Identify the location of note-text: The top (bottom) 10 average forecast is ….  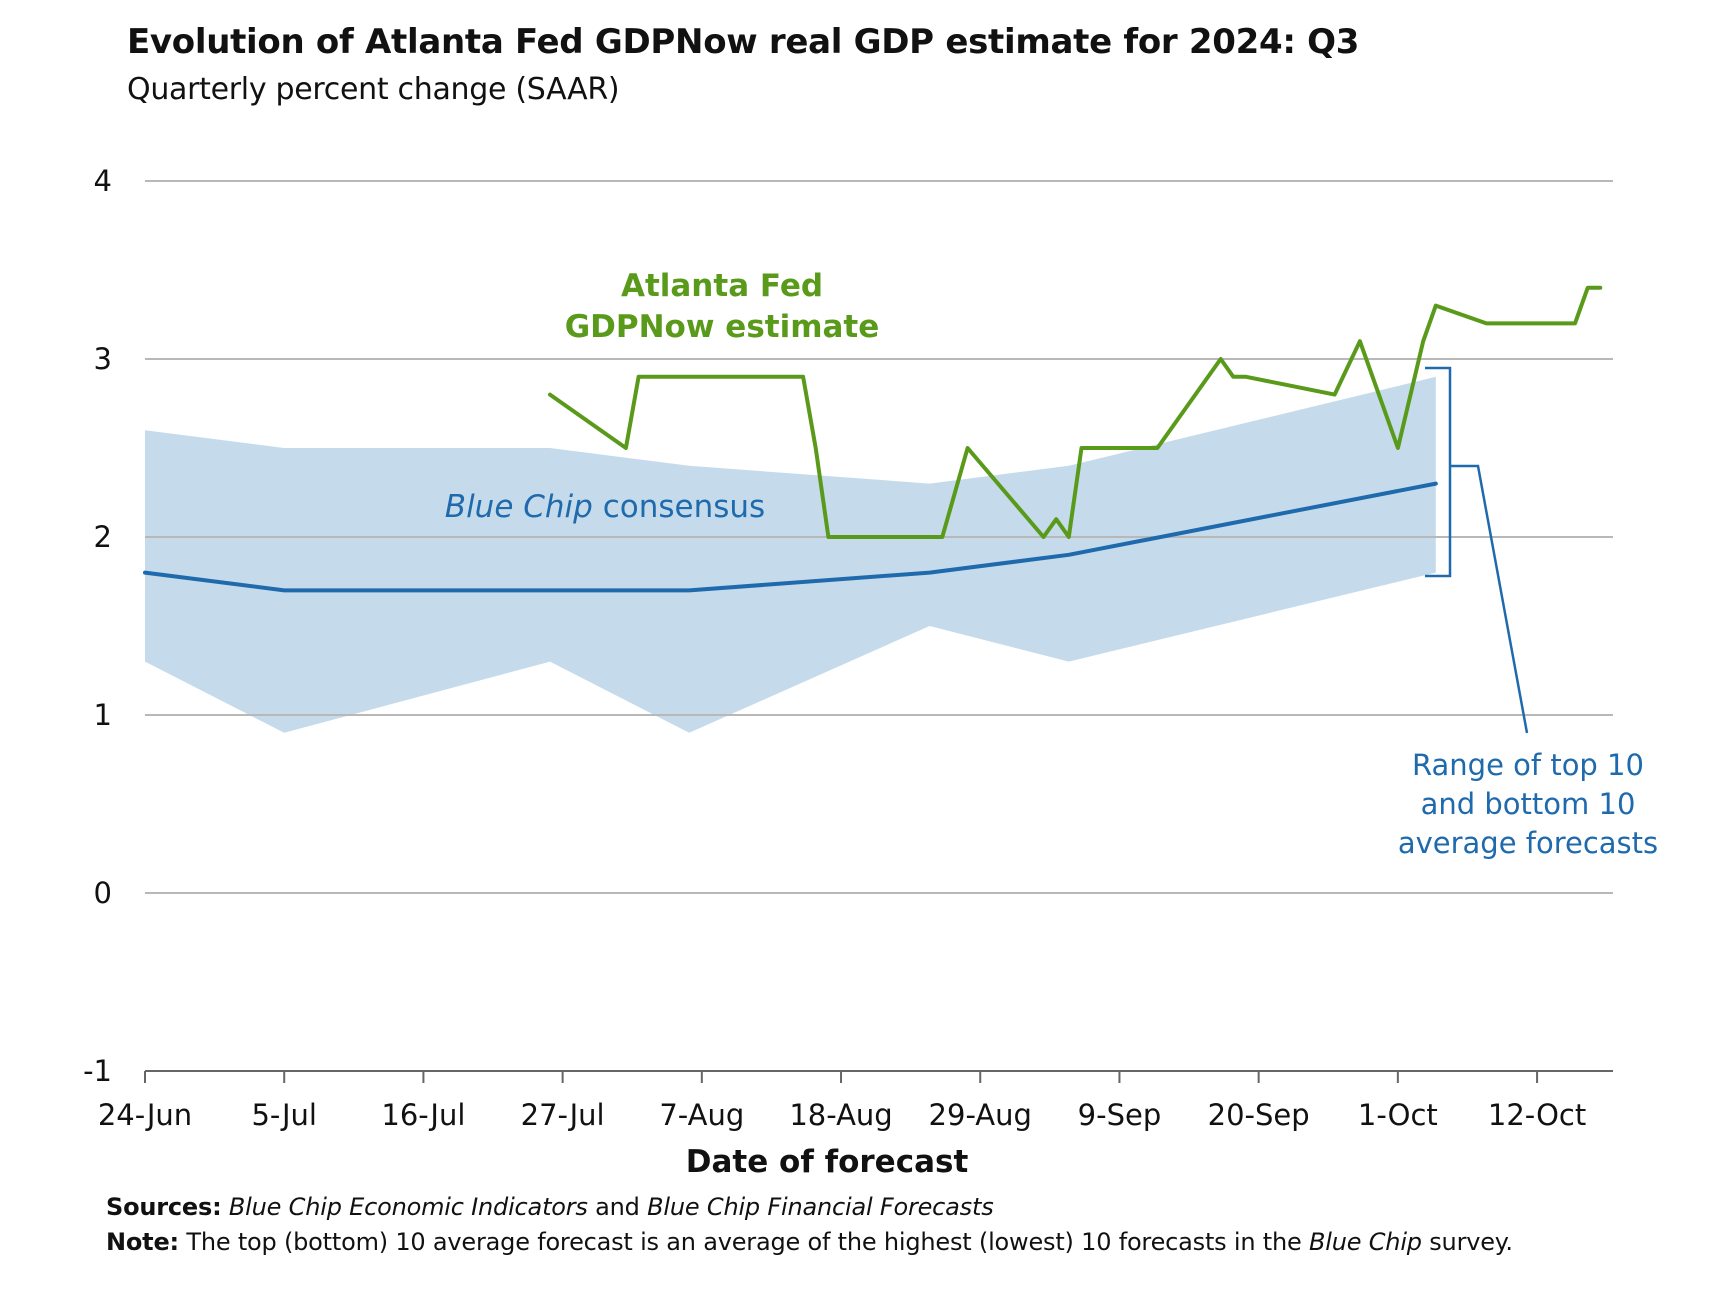
(744, 1242).